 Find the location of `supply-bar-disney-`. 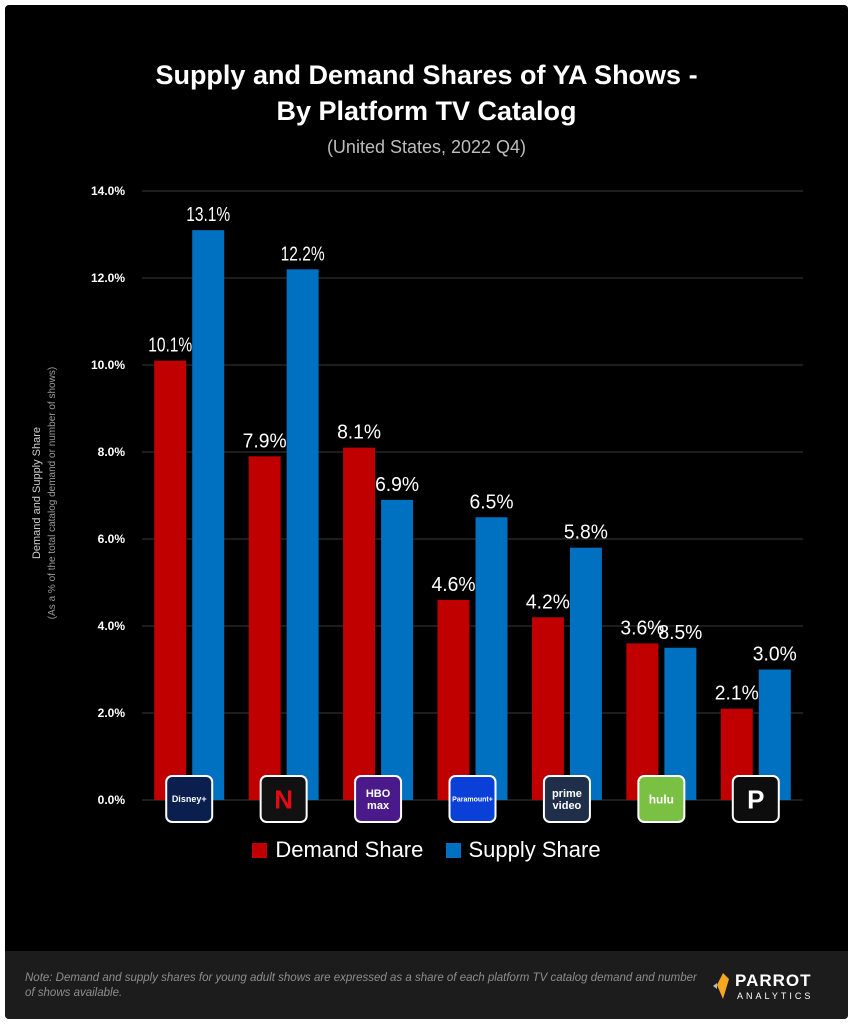

supply-bar-disney- is located at coordinates (208, 515).